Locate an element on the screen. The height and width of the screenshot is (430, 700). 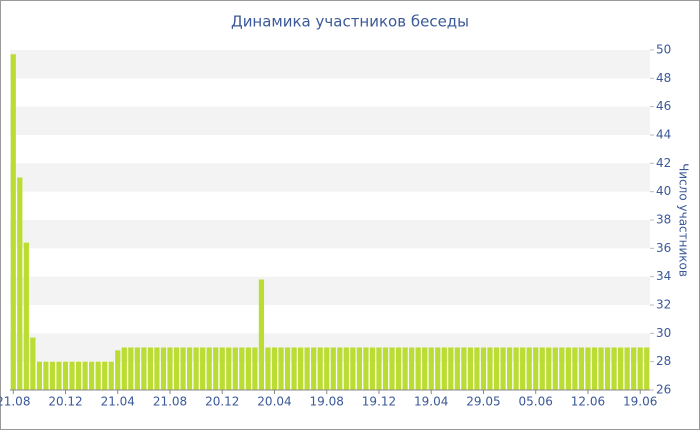
x-tick-label: 19.06 is located at coordinates (640, 402).